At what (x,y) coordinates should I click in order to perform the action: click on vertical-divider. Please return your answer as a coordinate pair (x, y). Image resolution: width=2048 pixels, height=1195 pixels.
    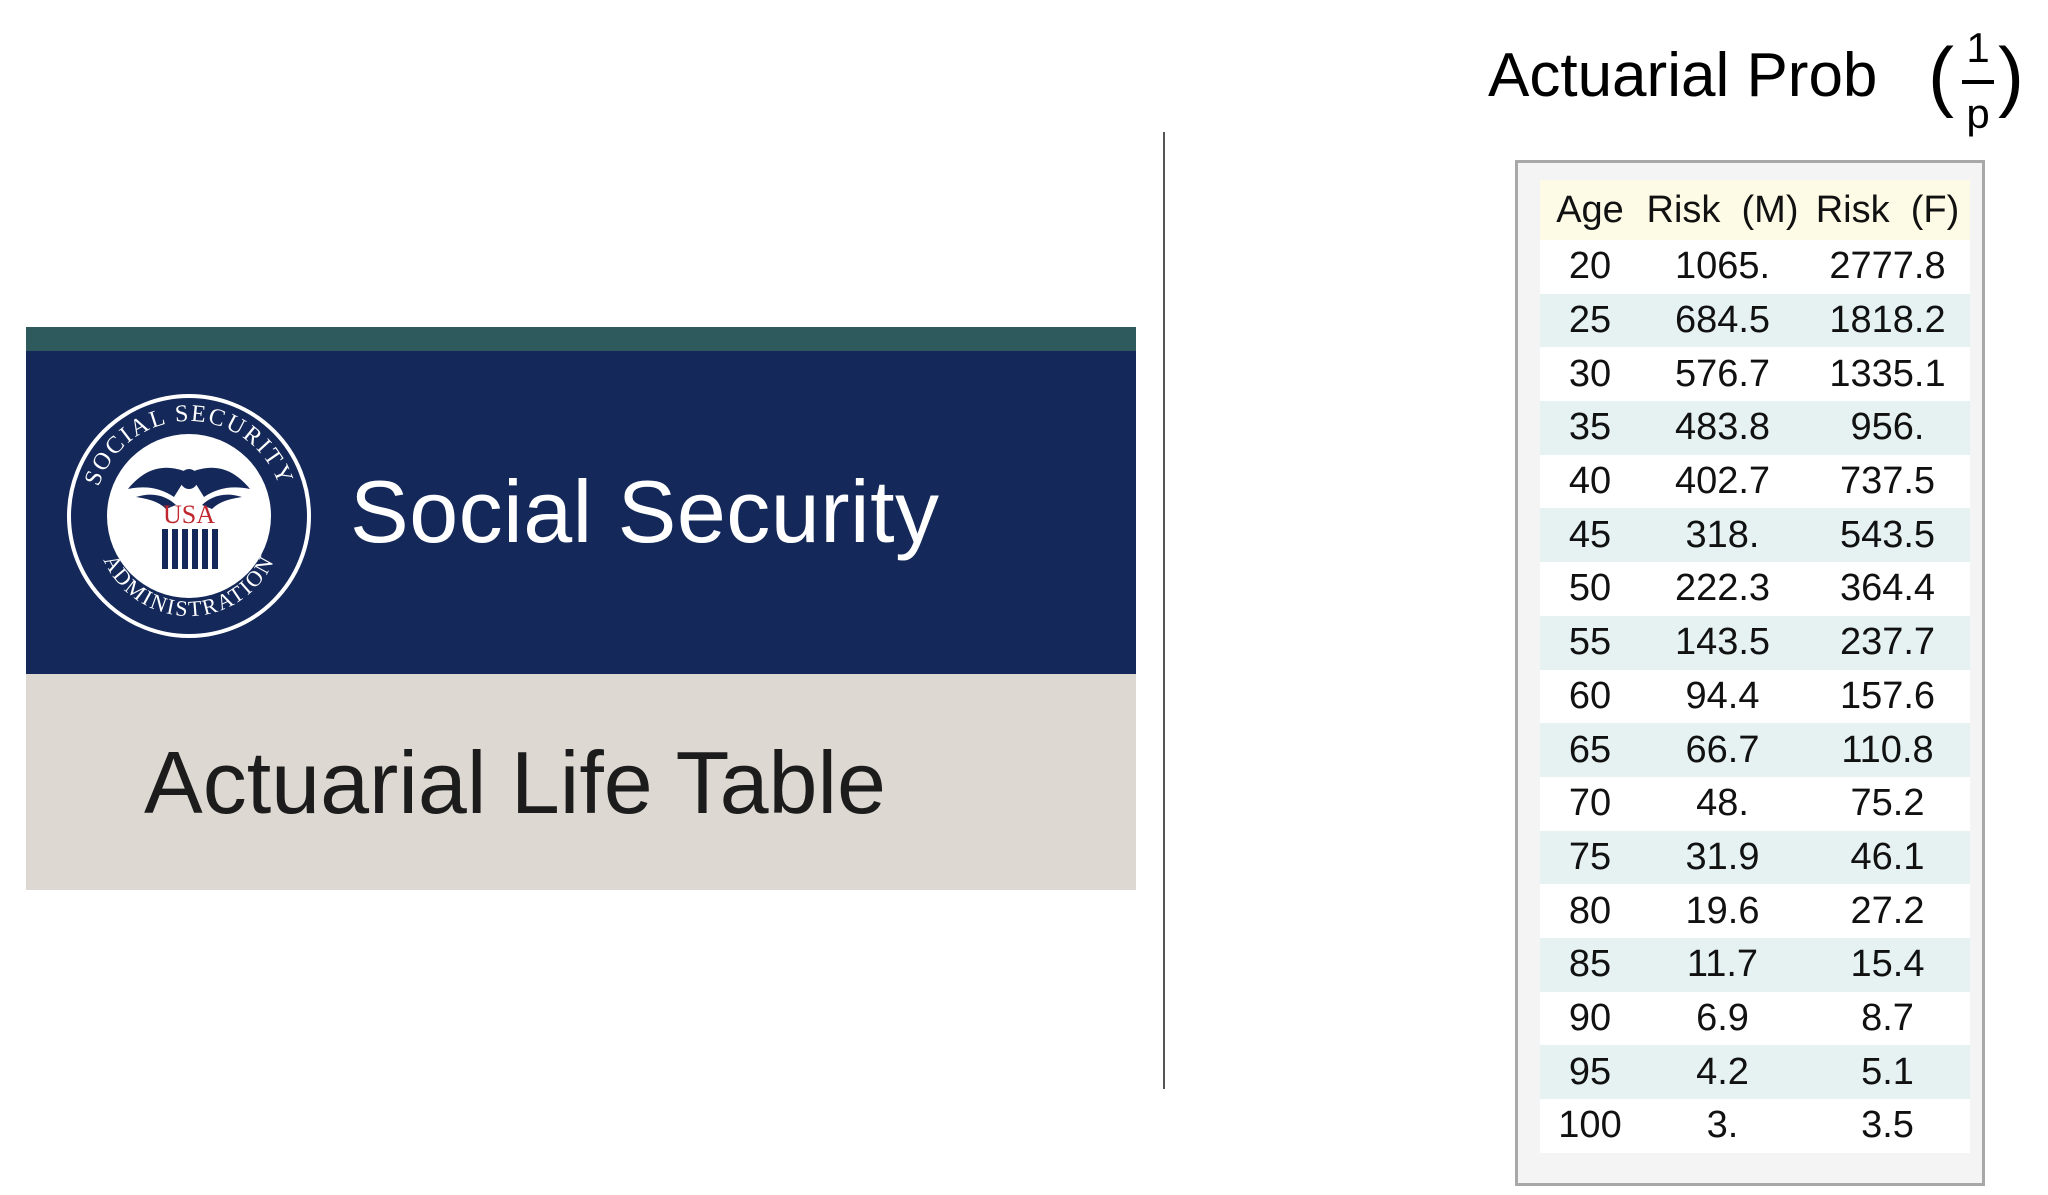
    Looking at the image, I should click on (1164, 610).